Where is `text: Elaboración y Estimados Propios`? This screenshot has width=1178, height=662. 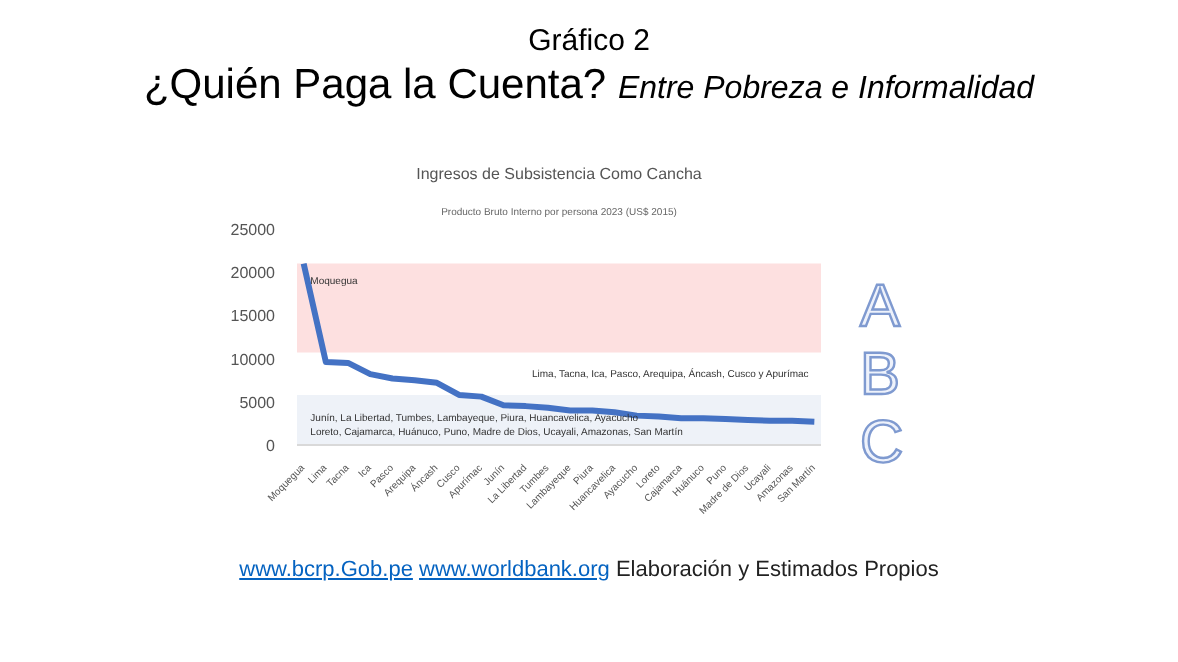
text: Elaboración y Estimados Propios is located at coordinates (777, 570).